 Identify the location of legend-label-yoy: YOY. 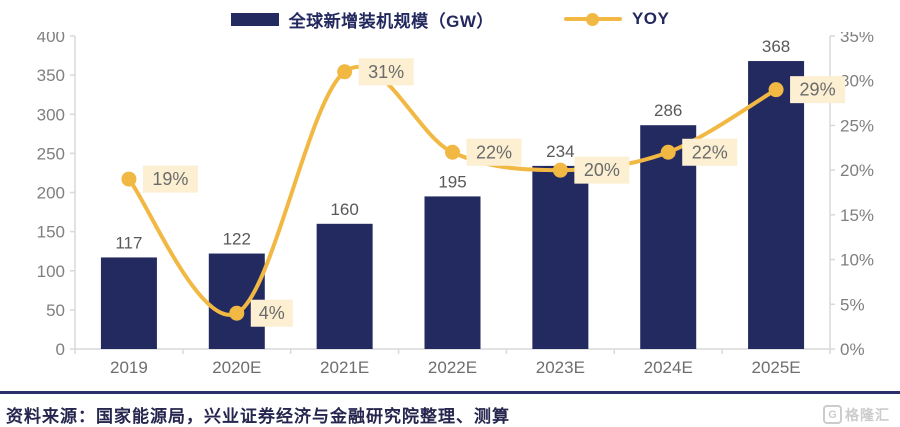
(650, 18).